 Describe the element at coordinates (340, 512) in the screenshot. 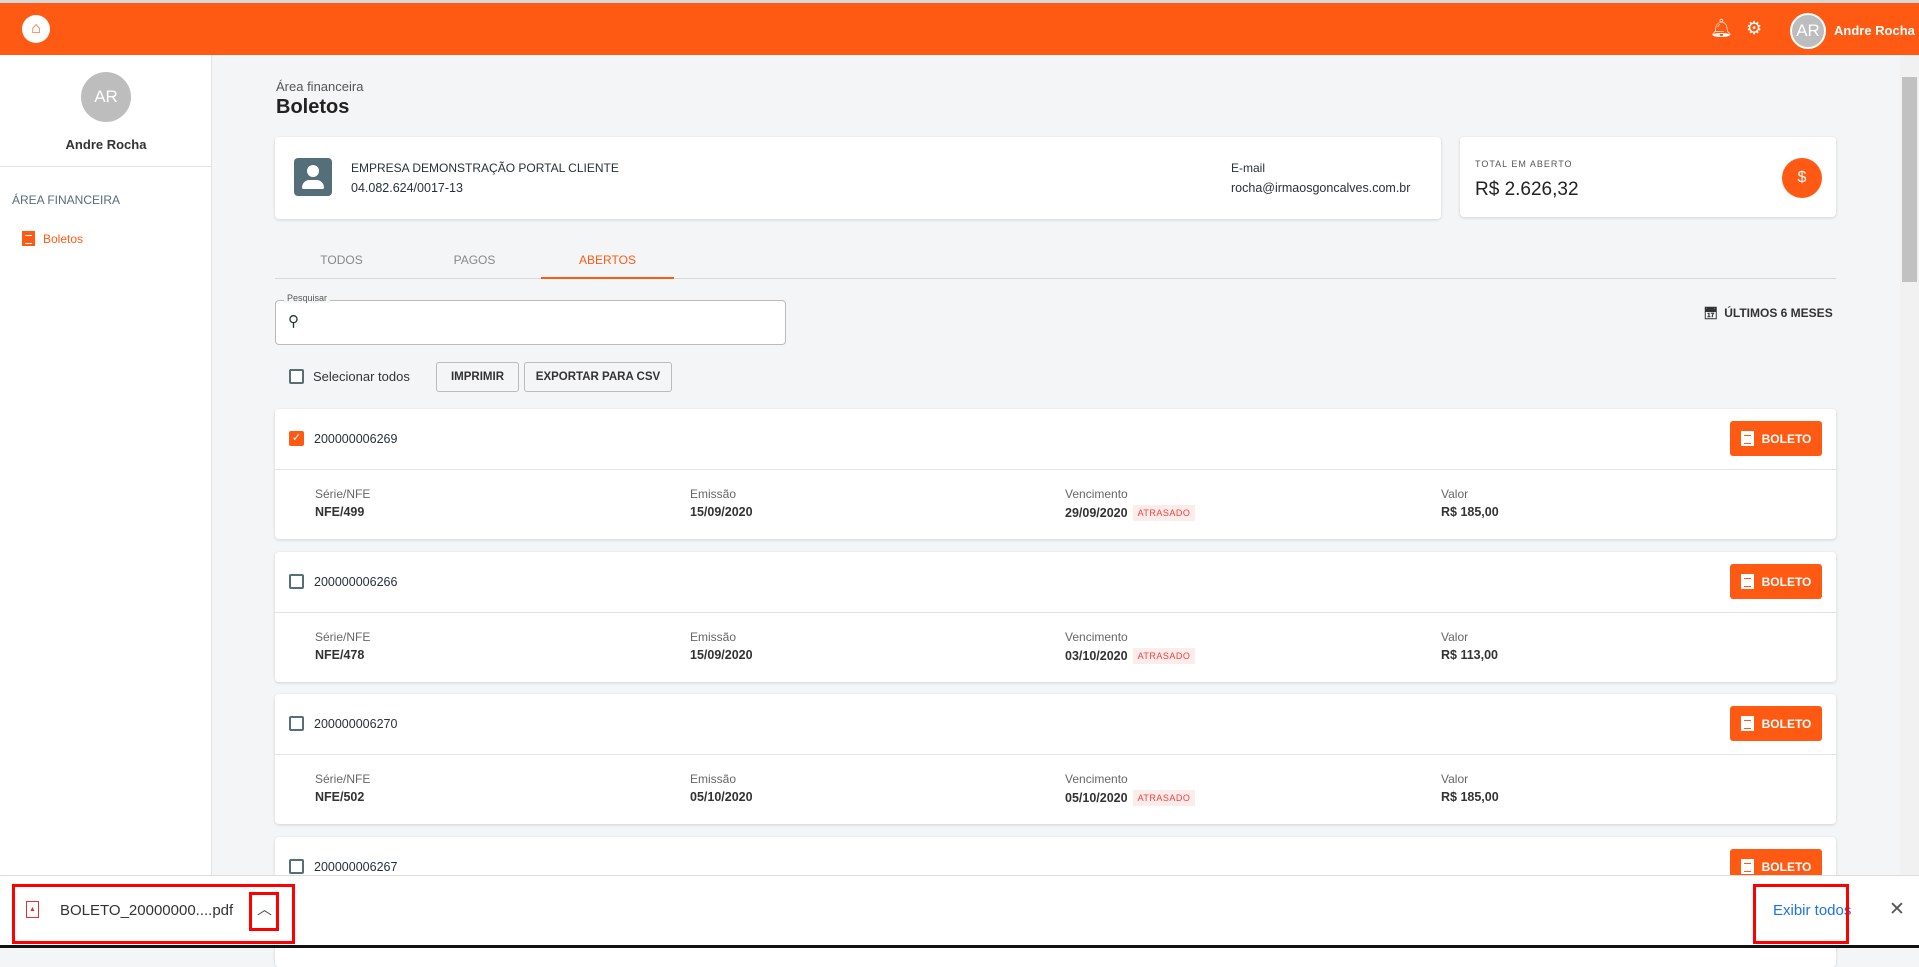

I see `serie-value: NFE/499` at that location.